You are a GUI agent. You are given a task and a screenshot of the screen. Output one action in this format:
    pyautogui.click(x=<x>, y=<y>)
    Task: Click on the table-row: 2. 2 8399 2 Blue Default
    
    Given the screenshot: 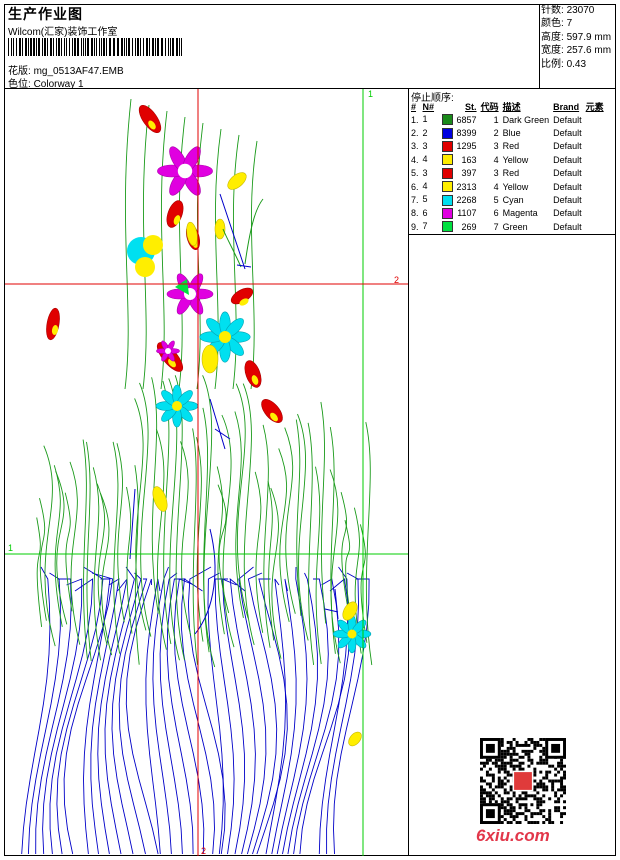 What is the action you would take?
    pyautogui.click(x=507, y=132)
    